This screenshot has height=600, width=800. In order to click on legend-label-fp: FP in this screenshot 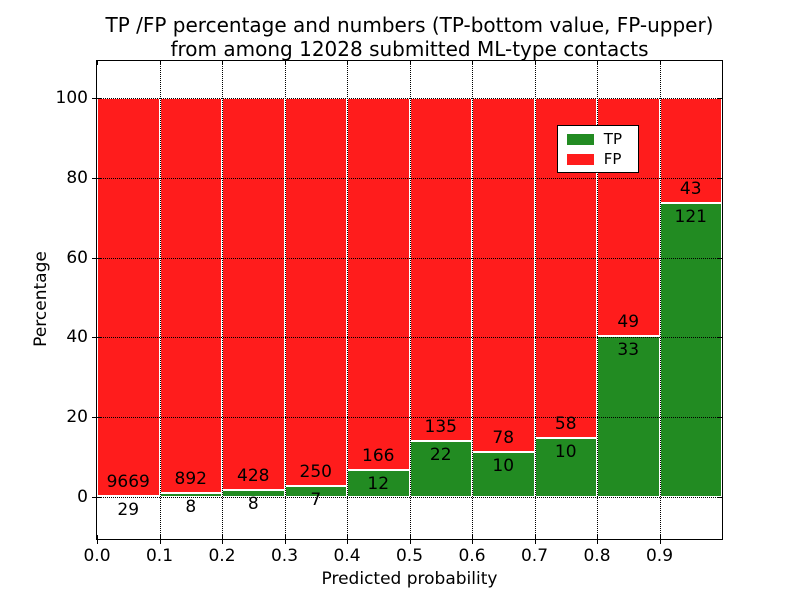, I will do `click(612, 159)`.